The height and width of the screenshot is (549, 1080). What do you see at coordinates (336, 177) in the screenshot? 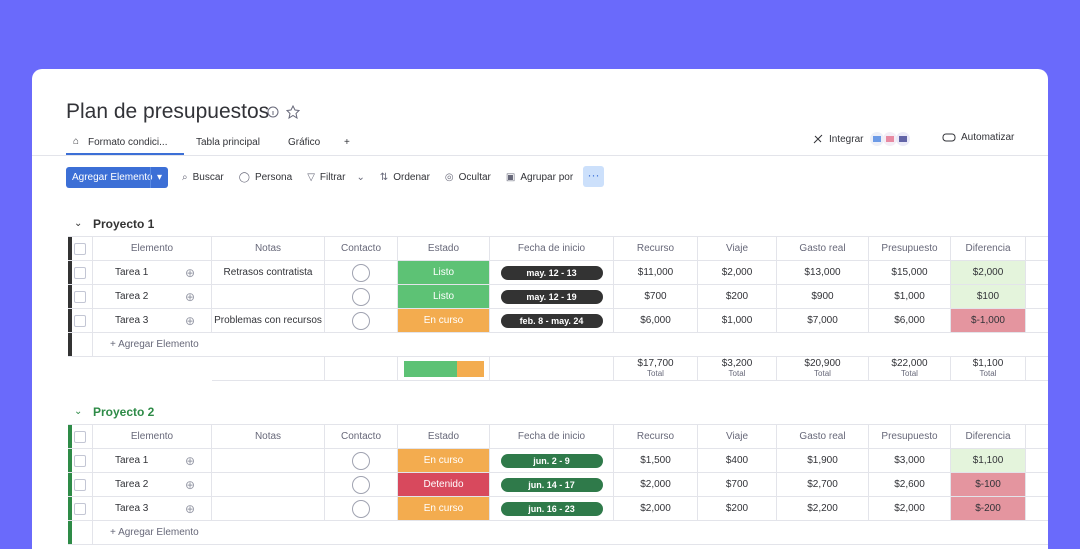
I see `toolbar-button: ▽ Filtrar ⌄` at bounding box center [336, 177].